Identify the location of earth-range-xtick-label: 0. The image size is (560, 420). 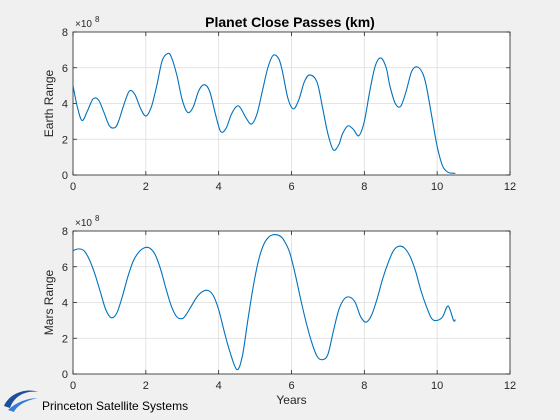
(73, 187).